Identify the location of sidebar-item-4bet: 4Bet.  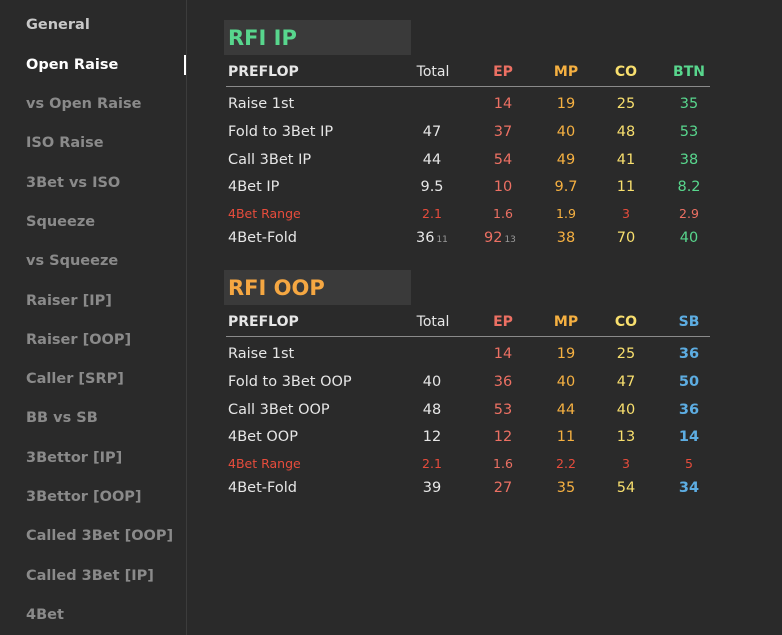
(45, 615).